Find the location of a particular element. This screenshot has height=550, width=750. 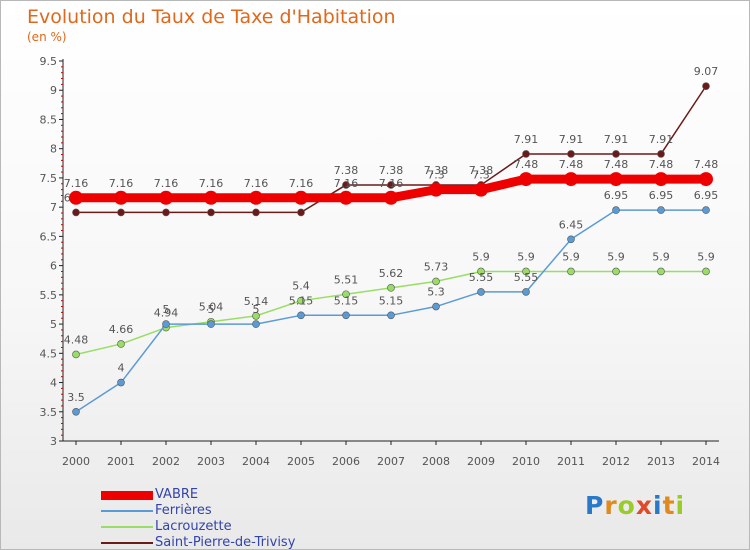

chart-subtitle: (en %) is located at coordinates (47, 37).